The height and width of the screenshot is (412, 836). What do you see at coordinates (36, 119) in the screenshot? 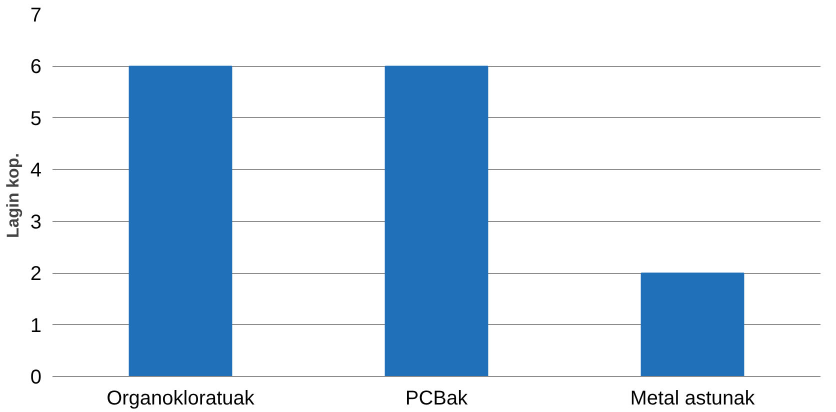
I see `y-tick-label: 5` at bounding box center [36, 119].